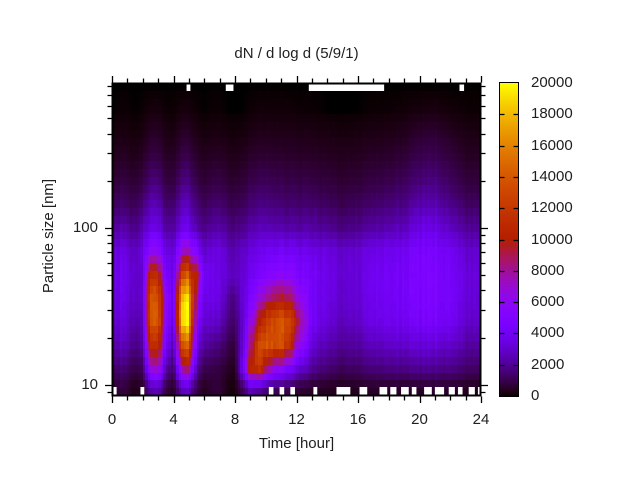  I want to click on chart-title: dN / d log d (5/9/1), so click(296, 53).